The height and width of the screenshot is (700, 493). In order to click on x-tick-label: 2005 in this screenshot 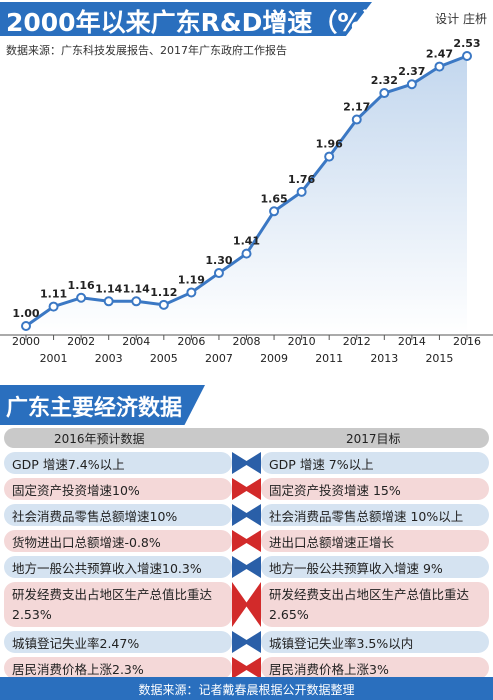, I will do `click(164, 358)`.